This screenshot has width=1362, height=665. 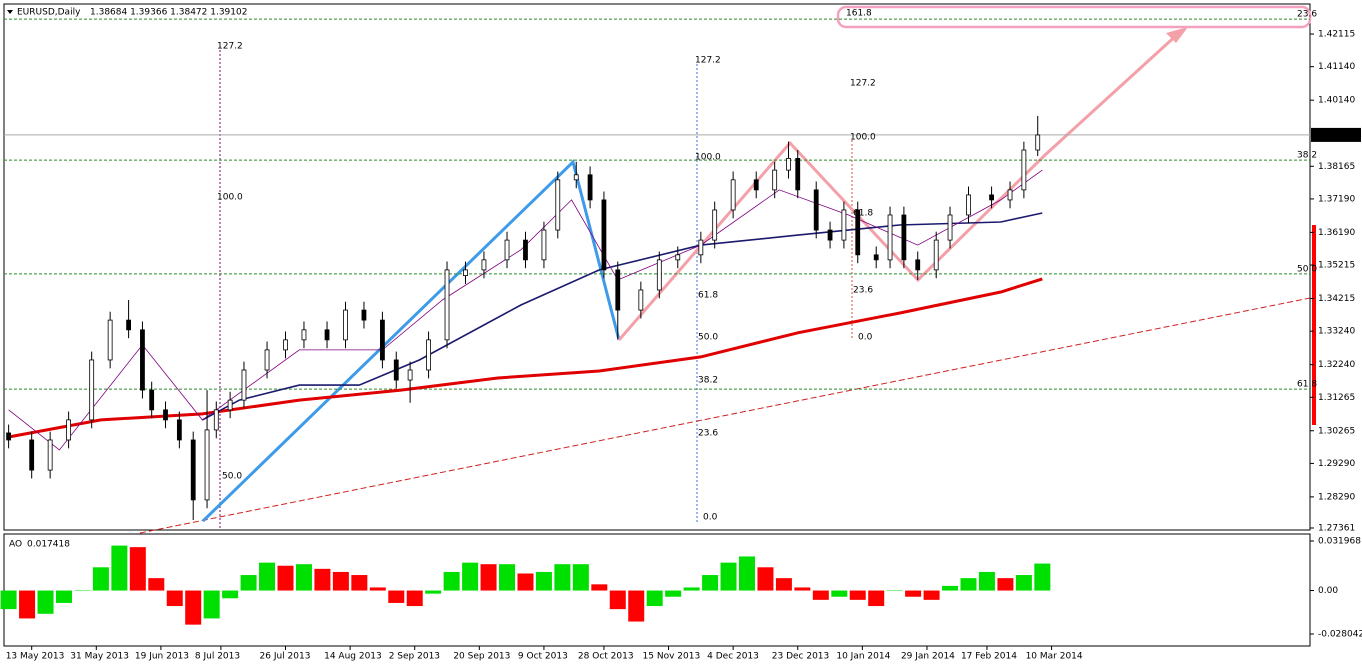 I want to click on x-tick-label: 23 Dec 2013, so click(x=801, y=657).